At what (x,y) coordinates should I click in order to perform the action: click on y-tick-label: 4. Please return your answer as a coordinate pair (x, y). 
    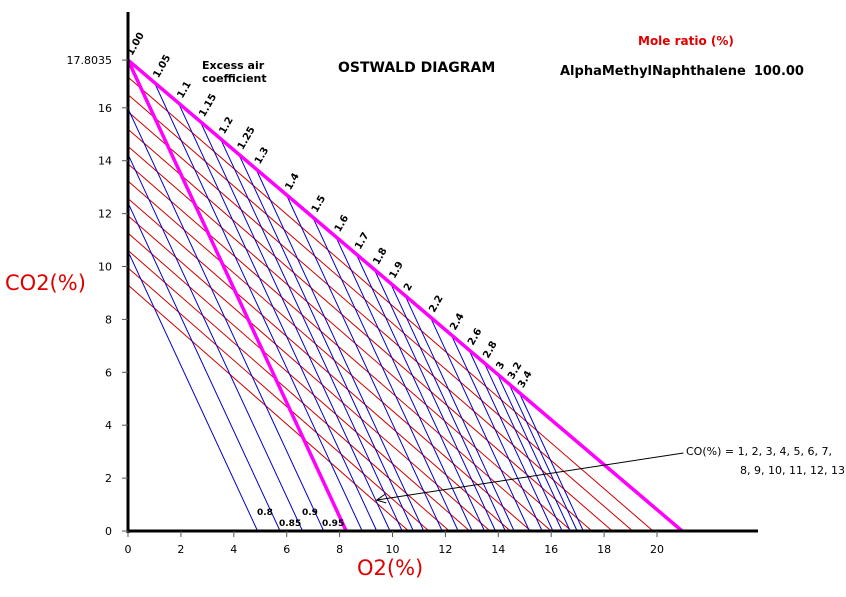
    Looking at the image, I should click on (108, 425).